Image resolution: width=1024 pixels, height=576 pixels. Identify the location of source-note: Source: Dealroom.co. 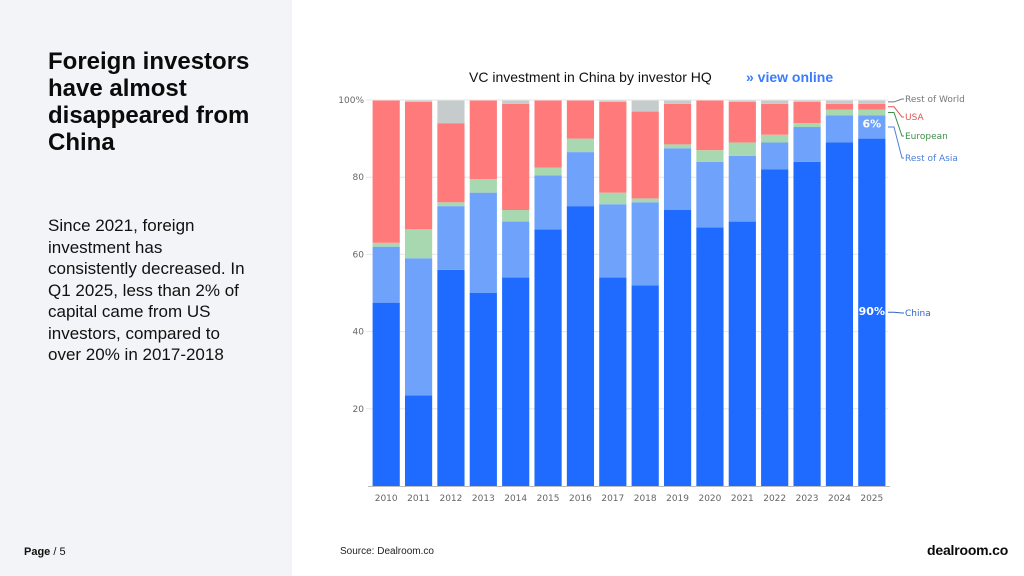
(387, 551).